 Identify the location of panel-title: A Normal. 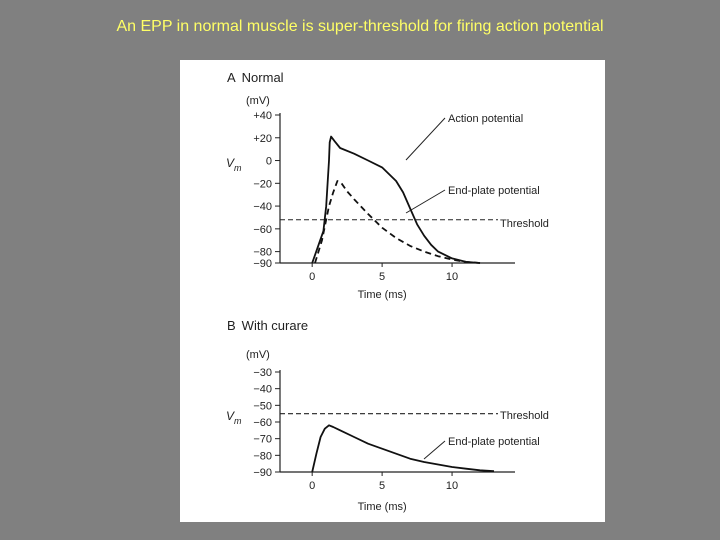
(255, 77).